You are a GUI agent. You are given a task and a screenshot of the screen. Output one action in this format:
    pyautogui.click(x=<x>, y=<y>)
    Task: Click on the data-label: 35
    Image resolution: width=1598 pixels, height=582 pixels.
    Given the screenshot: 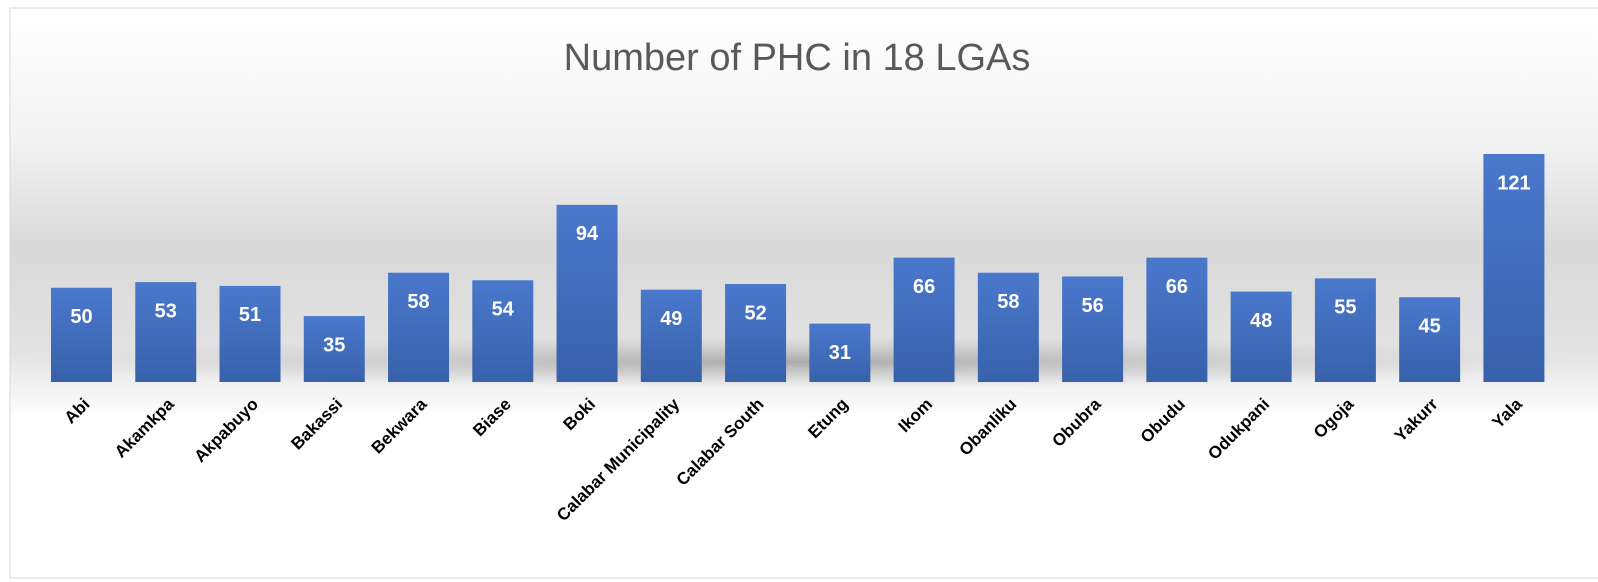 What is the action you would take?
    pyautogui.click(x=334, y=345)
    